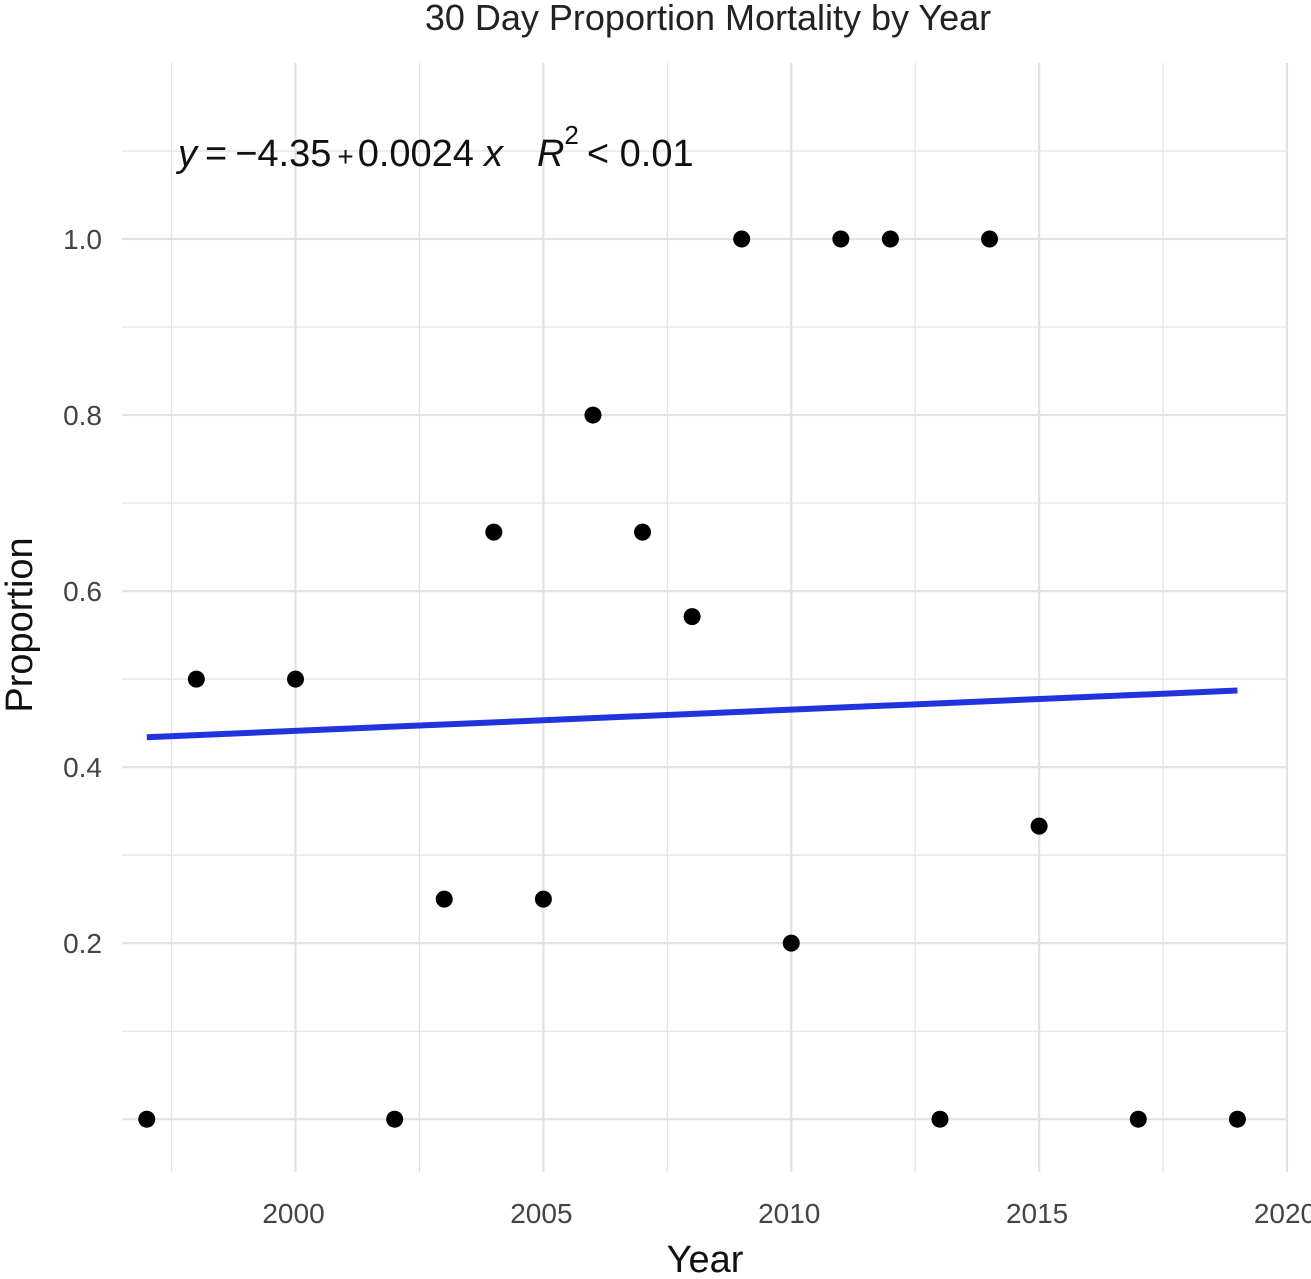 Image resolution: width=1311 pixels, height=1279 pixels. Describe the element at coordinates (640, 154) in the screenshot. I see `equation-r-relation: < 0.01` at that location.